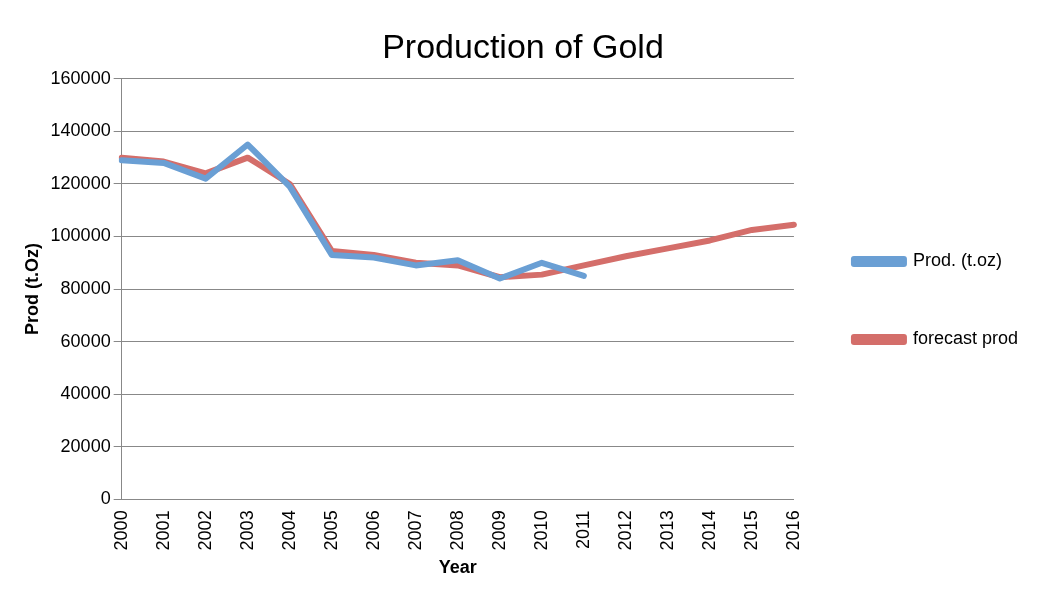  Describe the element at coordinates (624, 530) in the screenshot. I see `x-tick-label: 2012` at that location.